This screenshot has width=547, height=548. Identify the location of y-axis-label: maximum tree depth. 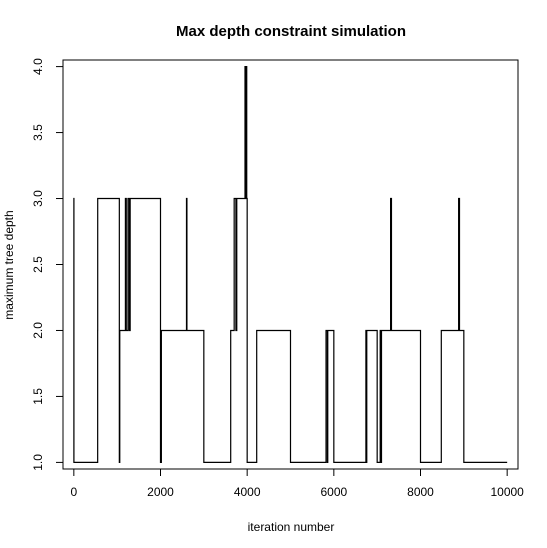
(9, 264).